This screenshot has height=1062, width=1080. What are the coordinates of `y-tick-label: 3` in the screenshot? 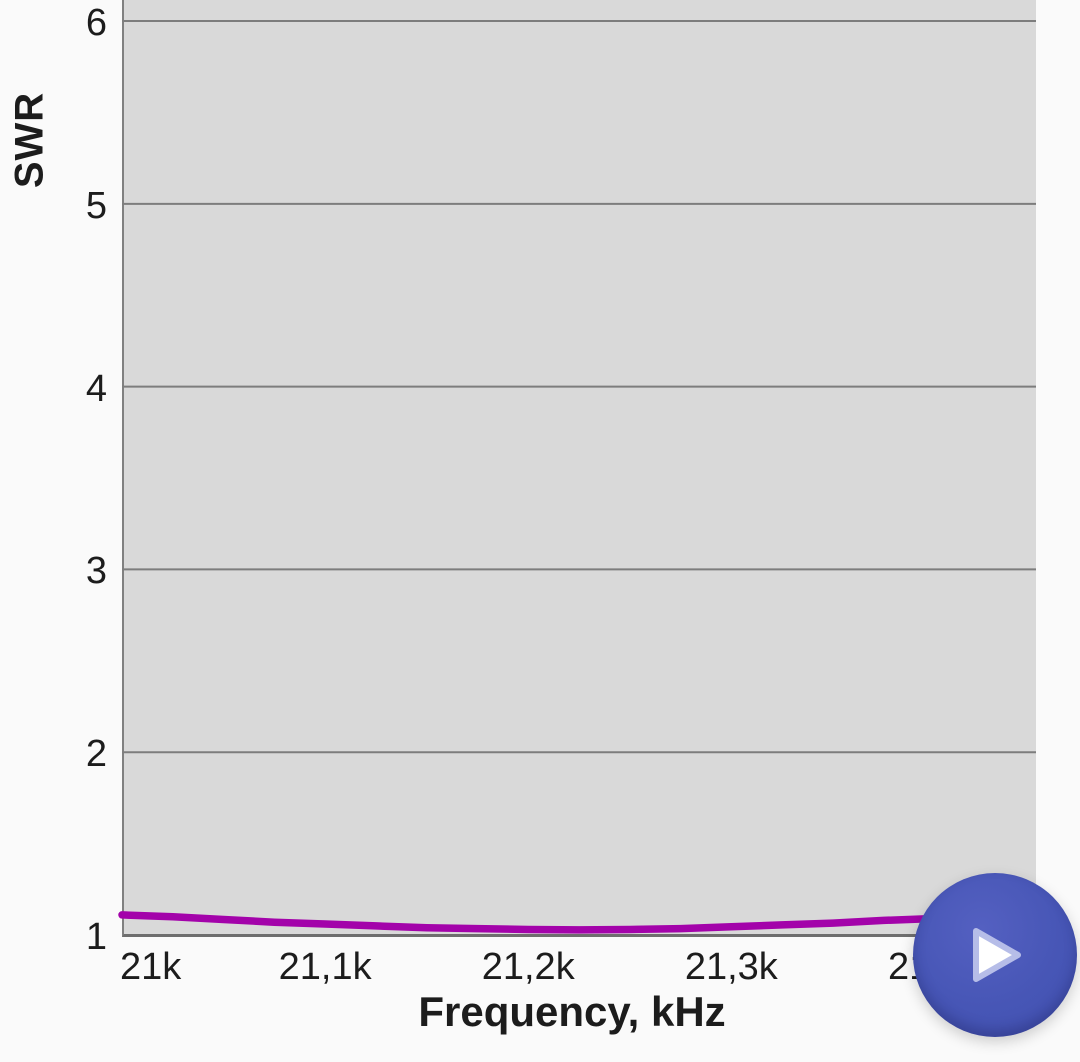 It's located at (96, 571).